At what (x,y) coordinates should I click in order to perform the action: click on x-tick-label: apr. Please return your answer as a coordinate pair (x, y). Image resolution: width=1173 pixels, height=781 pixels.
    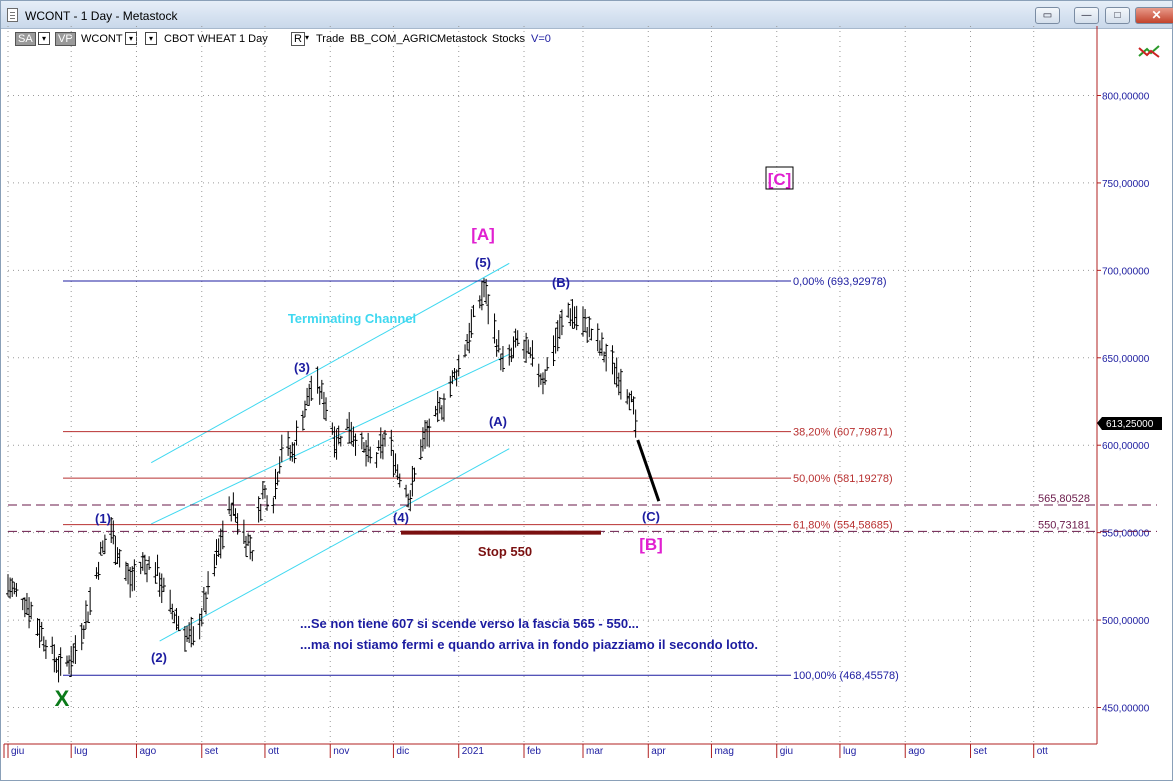
    Looking at the image, I should click on (658, 751).